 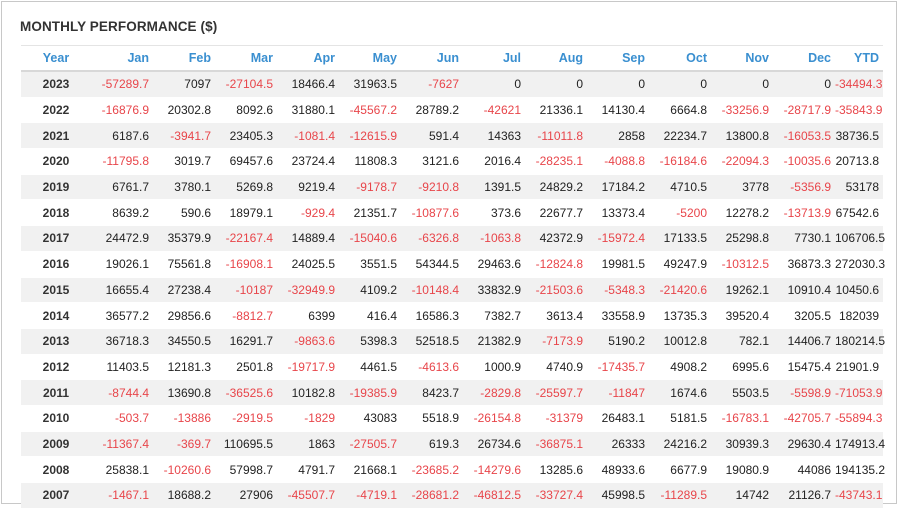 I want to click on value-cell-oct: -5200, so click(x=680, y=213).